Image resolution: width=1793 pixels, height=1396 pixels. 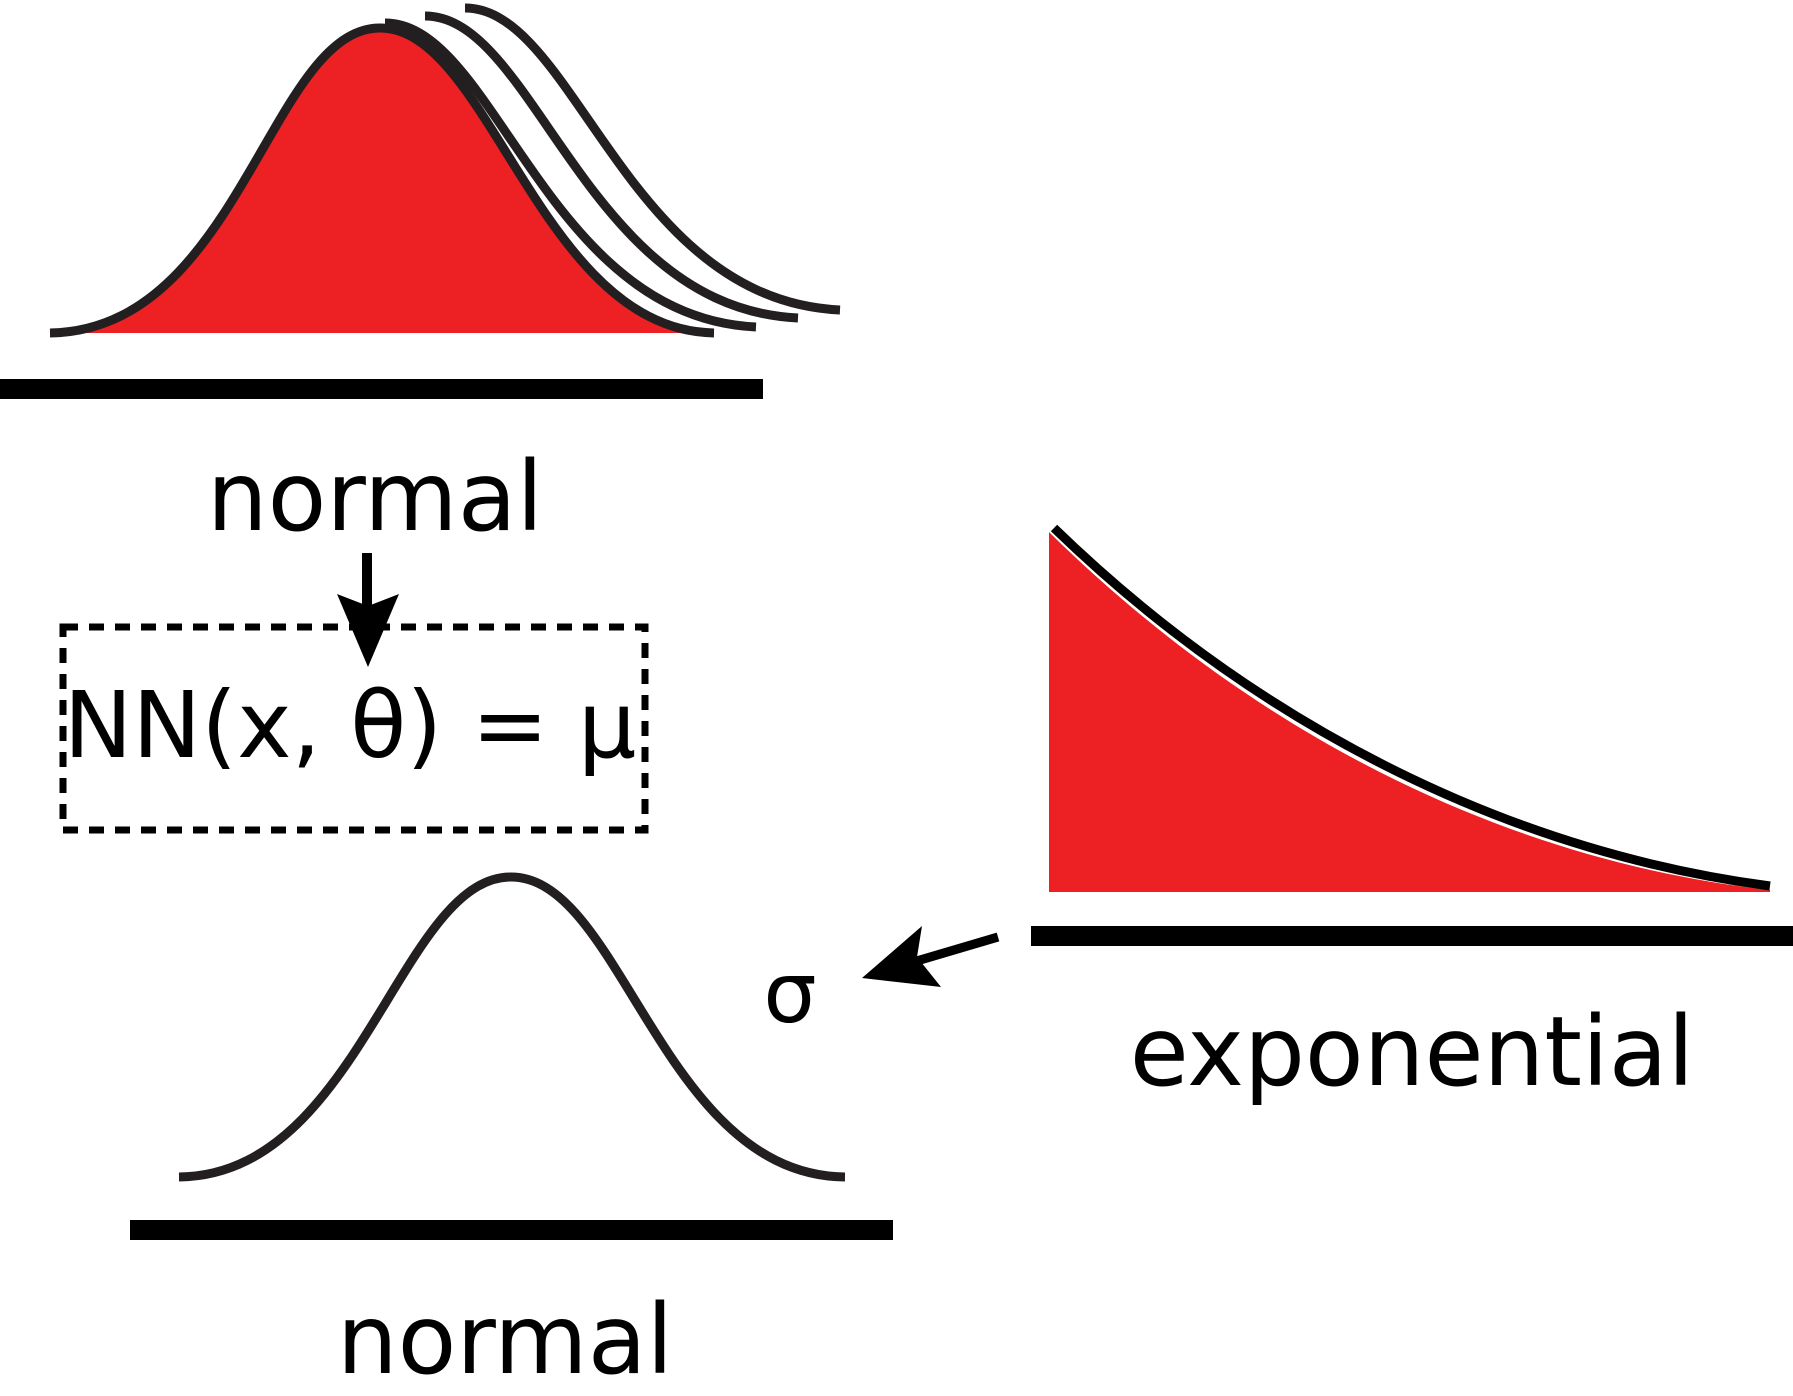 I want to click on exponential-group, so click(x=1412, y=735).